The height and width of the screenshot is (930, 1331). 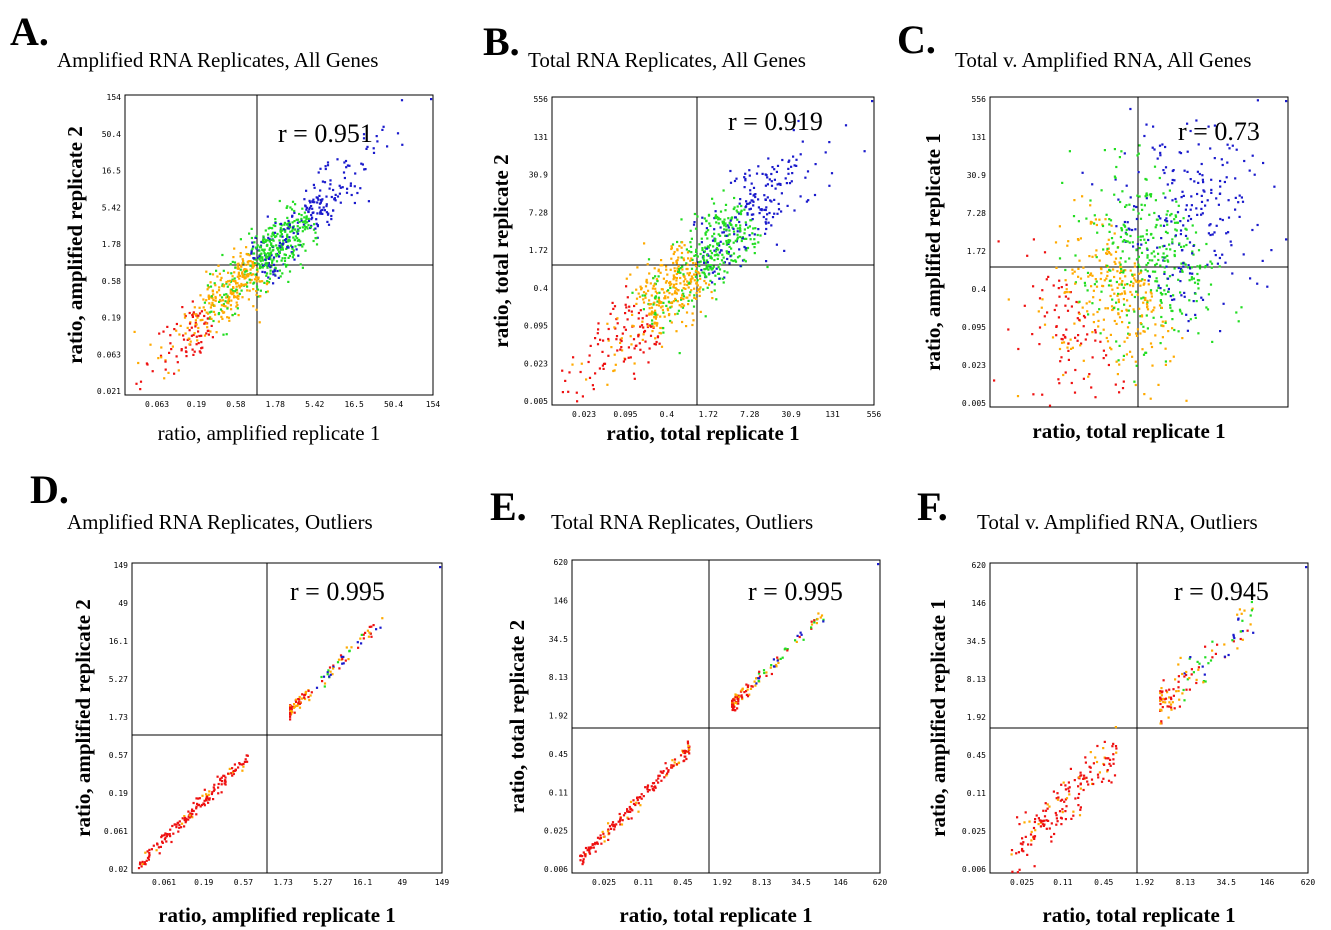 What do you see at coordinates (880, 882) in the screenshot?
I see `x-tick-label: 620` at bounding box center [880, 882].